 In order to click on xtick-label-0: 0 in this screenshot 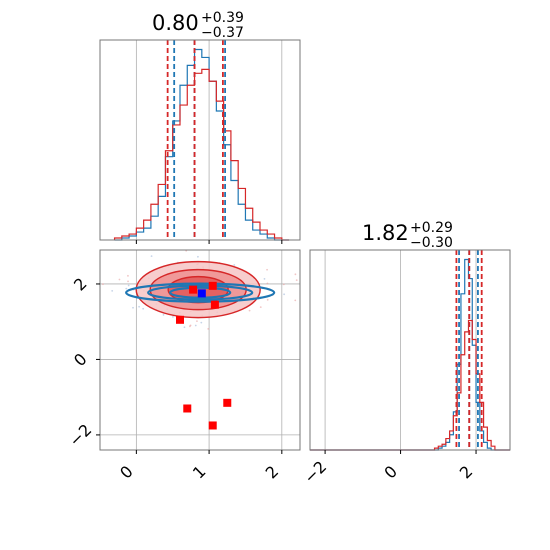, I will do `click(126, 472)`.